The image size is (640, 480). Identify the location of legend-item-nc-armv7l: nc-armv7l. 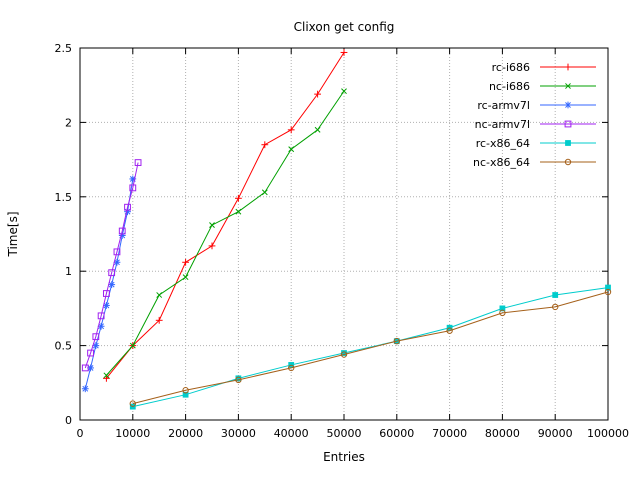
(535, 124).